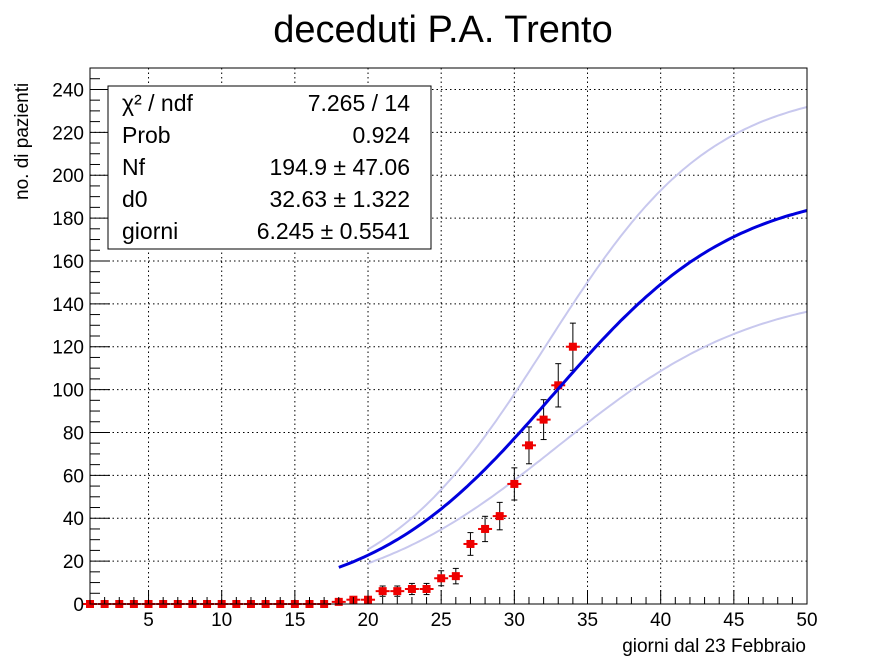 The width and height of the screenshot is (896, 672). What do you see at coordinates (148, 620) in the screenshot?
I see `x-tick-label: 5` at bounding box center [148, 620].